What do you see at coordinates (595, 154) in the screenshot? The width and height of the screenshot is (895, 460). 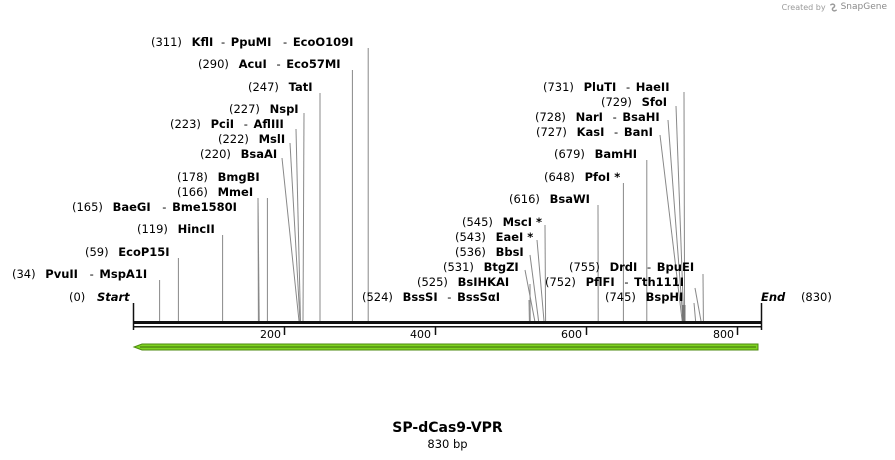 I see `enzyme-site-label: (679) BamHI` at bounding box center [595, 154].